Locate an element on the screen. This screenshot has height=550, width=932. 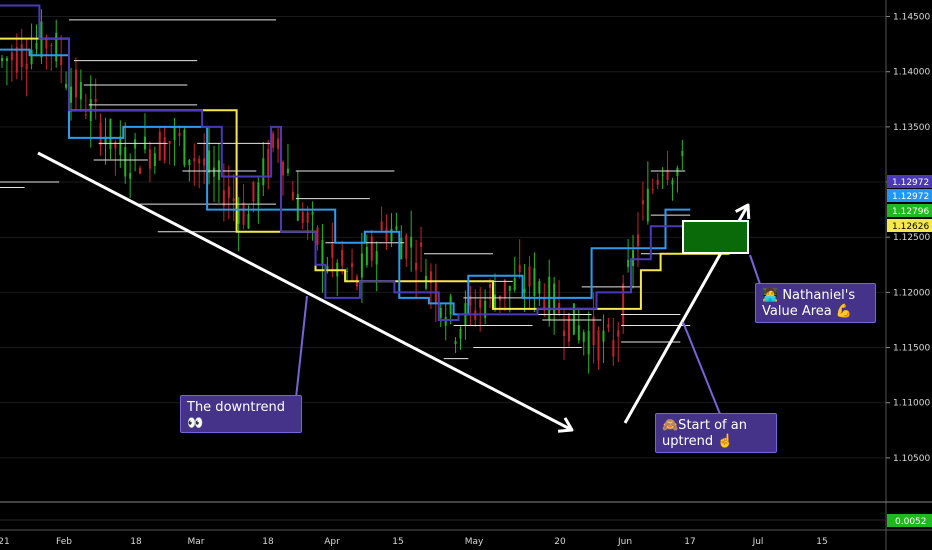
uptrend-arrow-head is located at coordinates (742, 211).